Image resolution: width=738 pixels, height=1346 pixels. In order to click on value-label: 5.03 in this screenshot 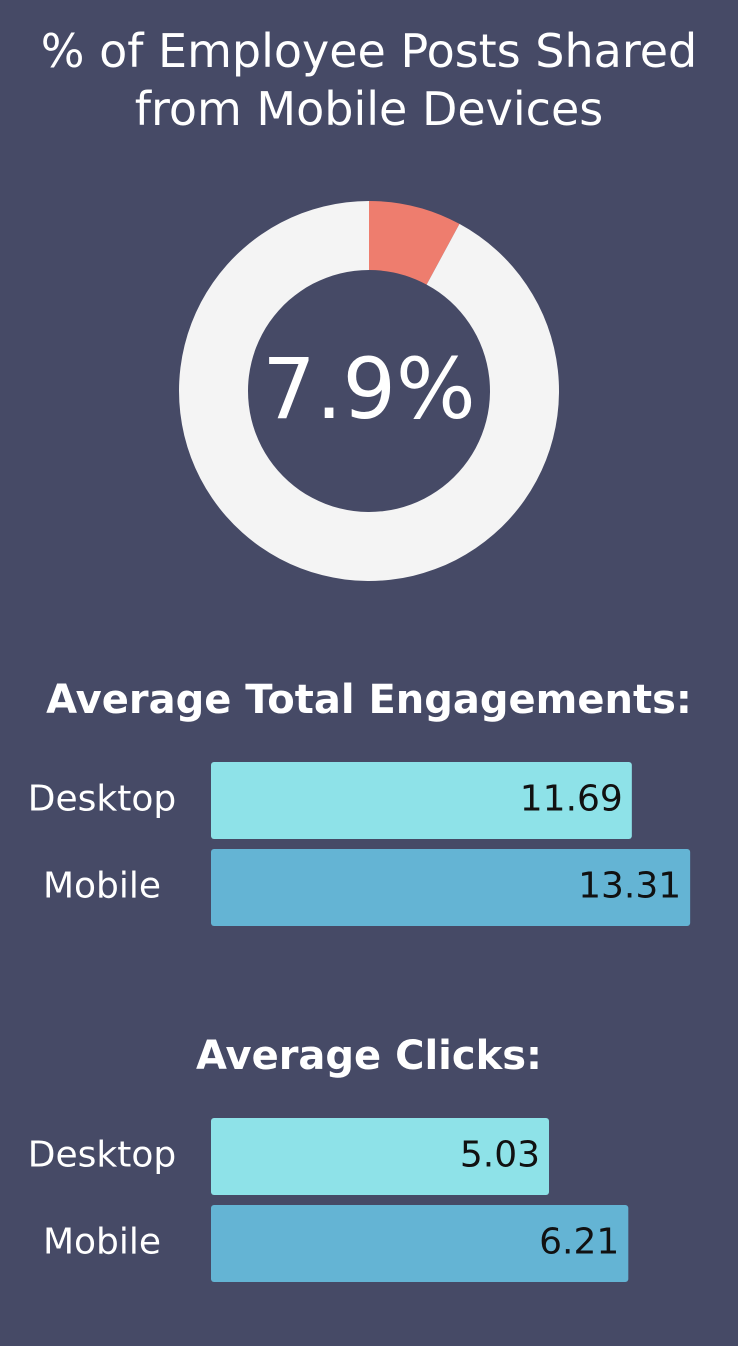, I will do `click(500, 1155)`.